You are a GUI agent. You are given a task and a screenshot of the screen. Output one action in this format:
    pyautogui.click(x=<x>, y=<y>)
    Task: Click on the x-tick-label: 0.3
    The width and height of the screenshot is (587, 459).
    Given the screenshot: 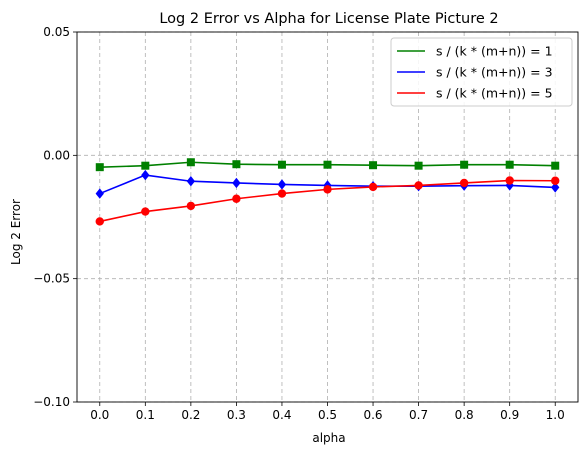 What is the action you would take?
    pyautogui.click(x=236, y=415)
    